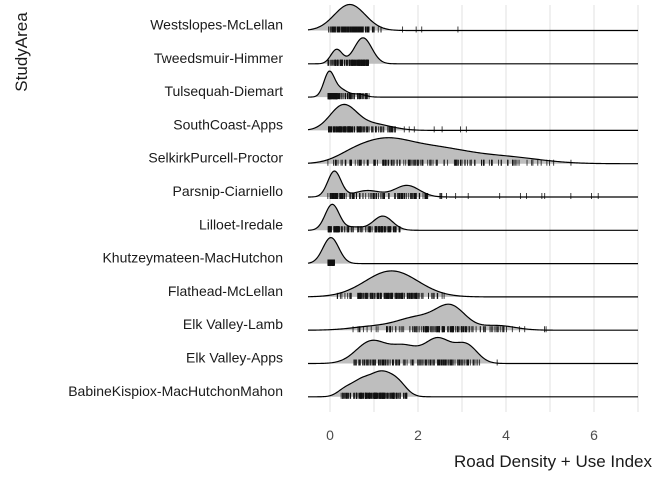 This screenshot has width=672, height=480. Describe the element at coordinates (228, 124) in the screenshot. I see `category-label: SouthCoast-Apps` at that location.